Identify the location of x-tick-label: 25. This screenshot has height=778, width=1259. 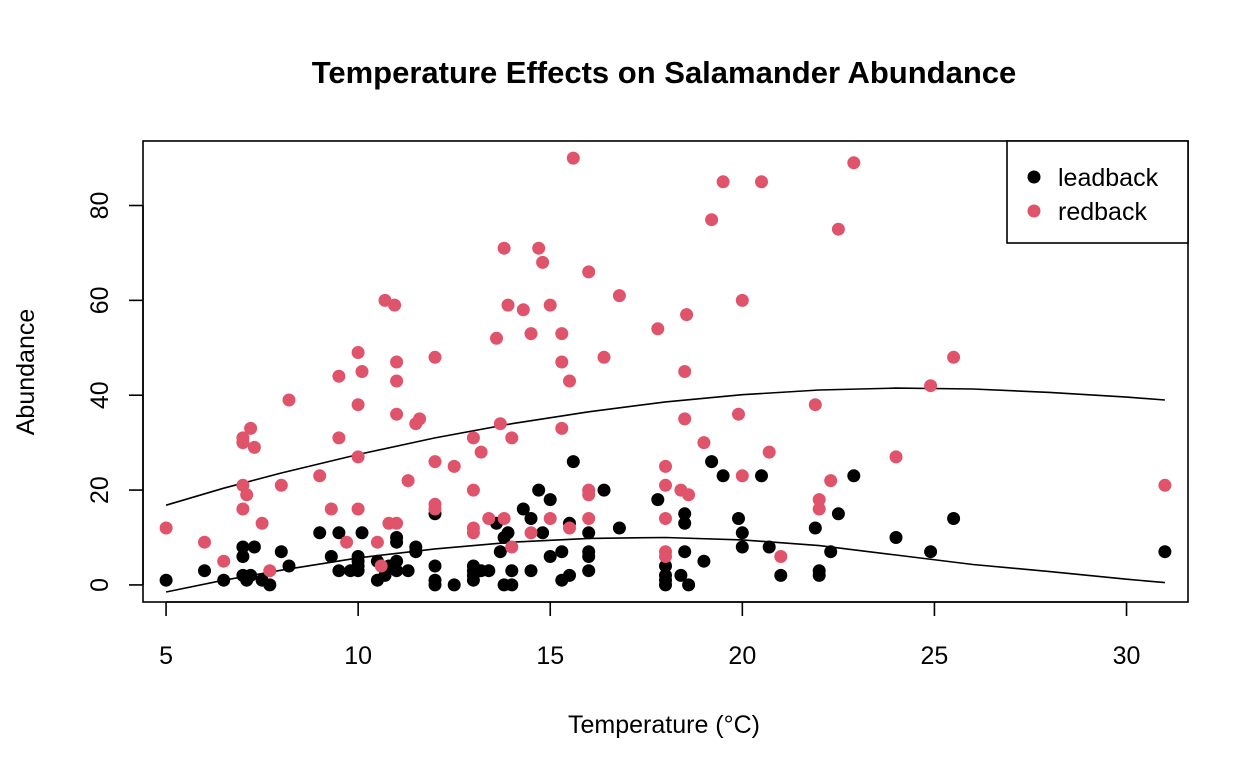
(935, 656).